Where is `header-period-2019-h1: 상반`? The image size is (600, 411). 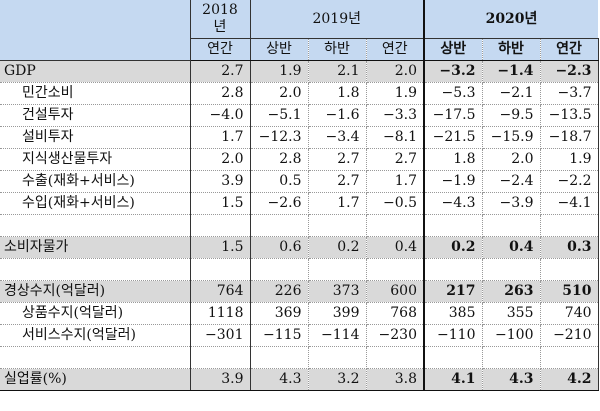
header-period-2019-h1: 상반 is located at coordinates (279, 49).